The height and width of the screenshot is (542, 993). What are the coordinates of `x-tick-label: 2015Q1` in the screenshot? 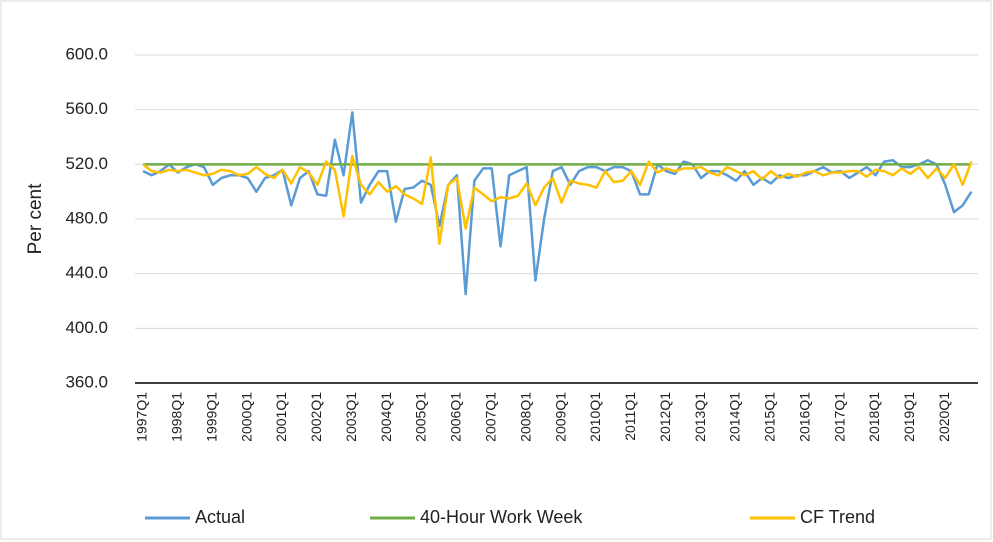 It's located at (770, 417).